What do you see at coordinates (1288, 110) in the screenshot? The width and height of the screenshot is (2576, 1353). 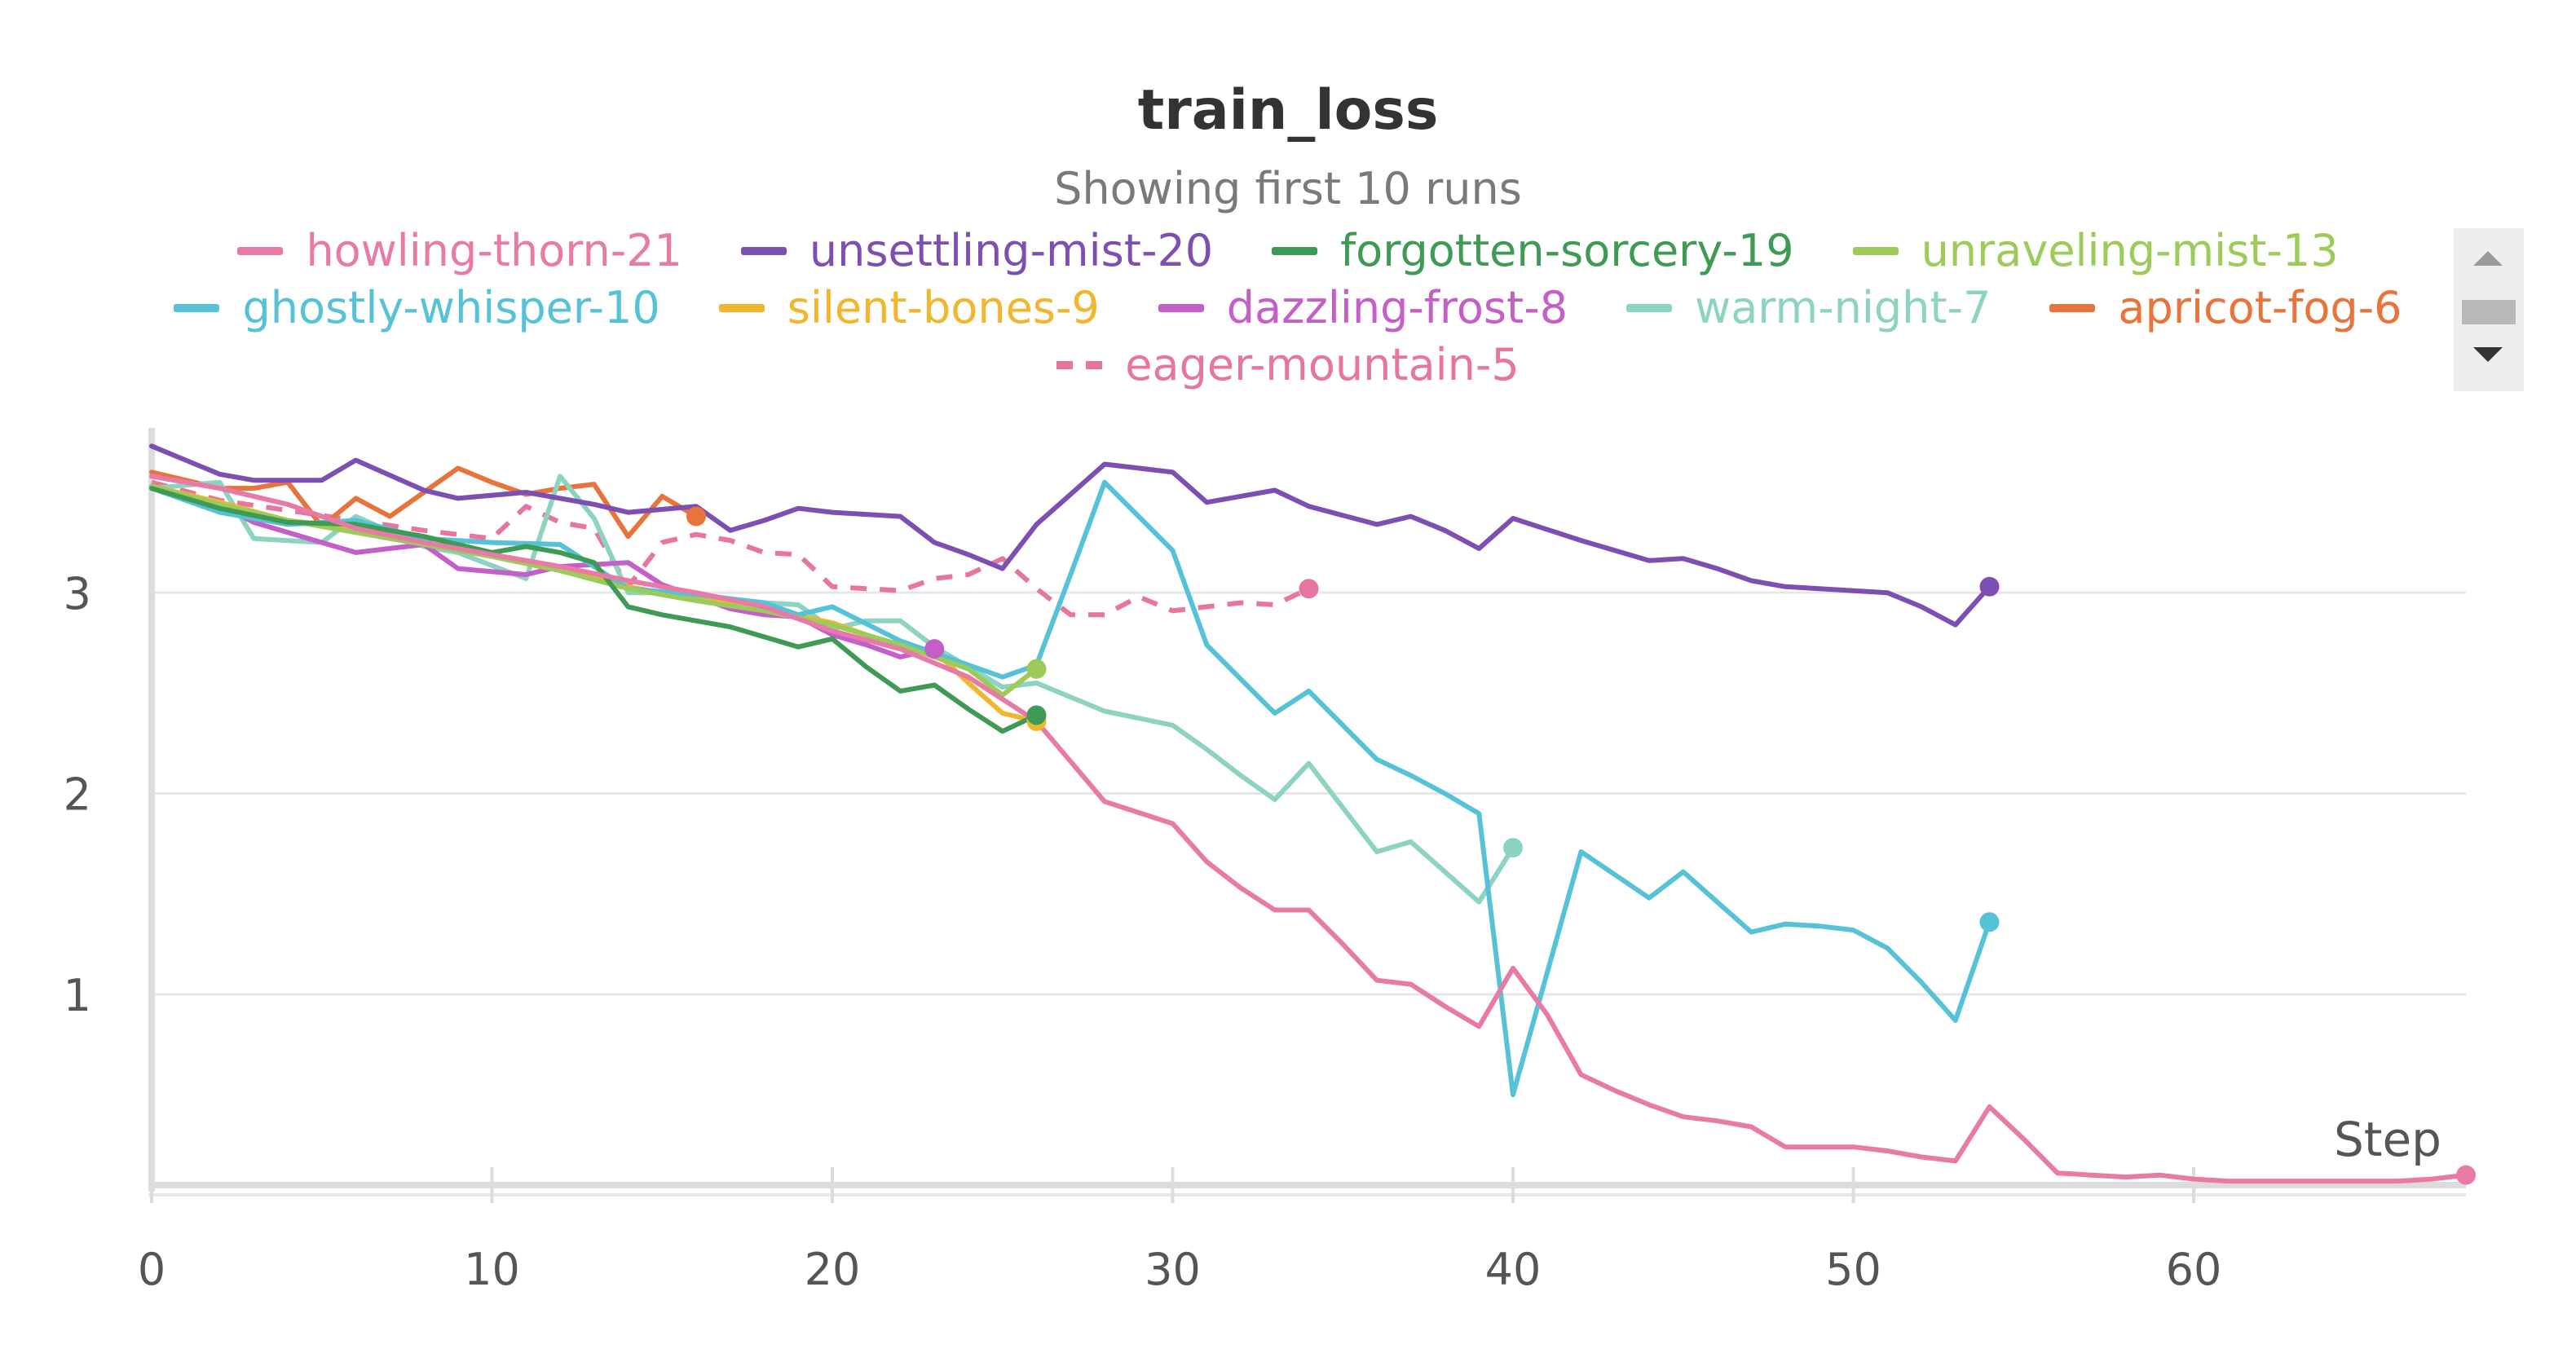 I see `chart-title: train_loss` at bounding box center [1288, 110].